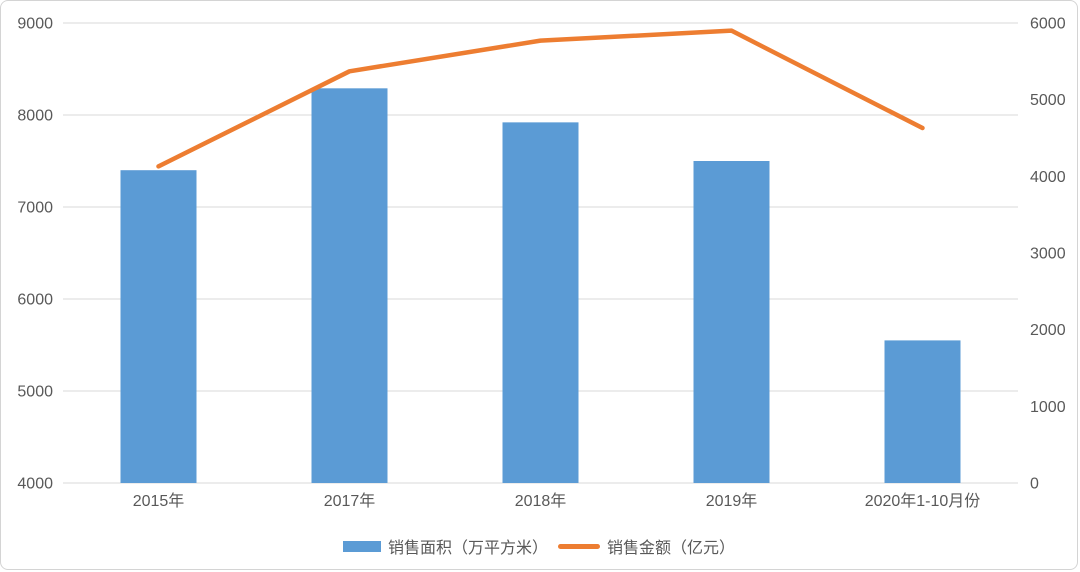  I want to click on left-axis-tick-label: 9000, so click(35, 24).